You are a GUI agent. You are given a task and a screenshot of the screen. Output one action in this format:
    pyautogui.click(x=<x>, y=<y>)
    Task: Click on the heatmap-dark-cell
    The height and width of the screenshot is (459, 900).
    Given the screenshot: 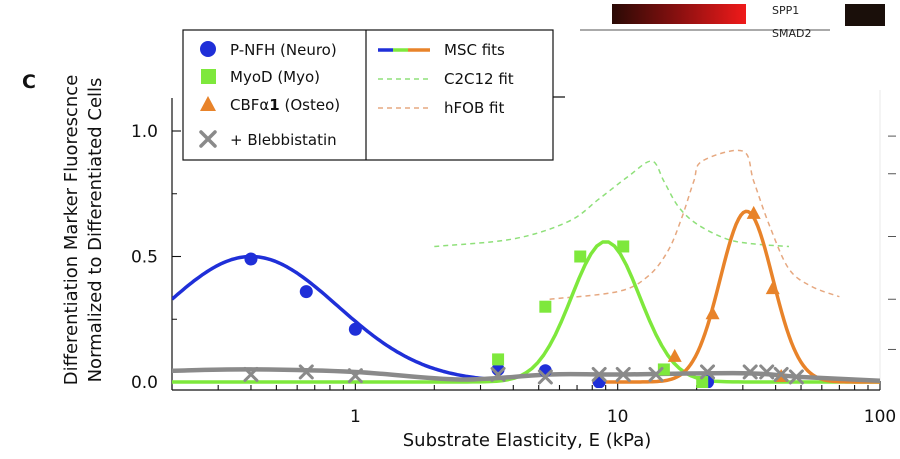 What is the action you would take?
    pyautogui.click(x=865, y=15)
    